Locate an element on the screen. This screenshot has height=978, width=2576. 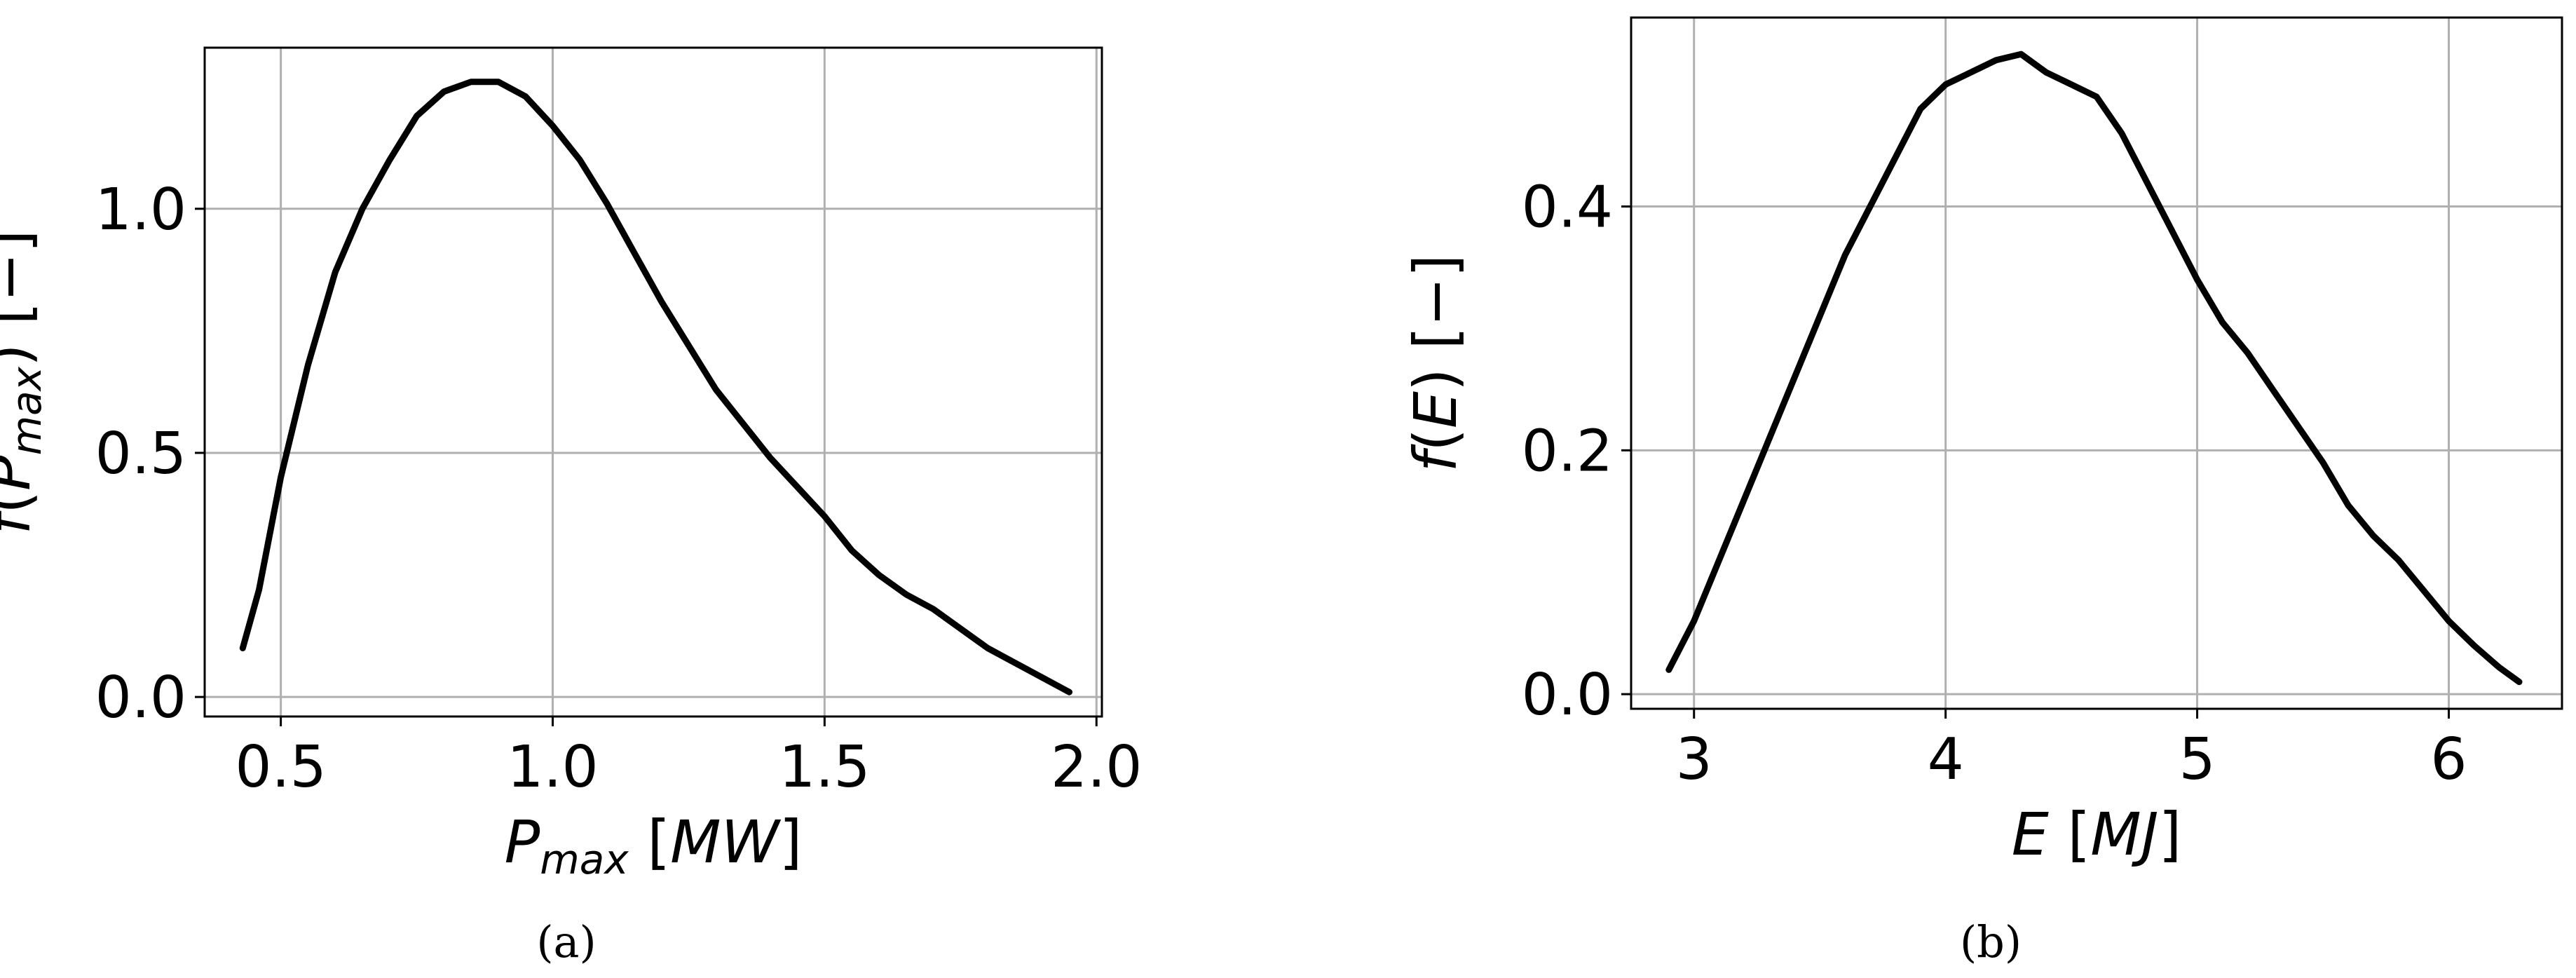
y-tick-label: 0.2 is located at coordinates (1567, 451).